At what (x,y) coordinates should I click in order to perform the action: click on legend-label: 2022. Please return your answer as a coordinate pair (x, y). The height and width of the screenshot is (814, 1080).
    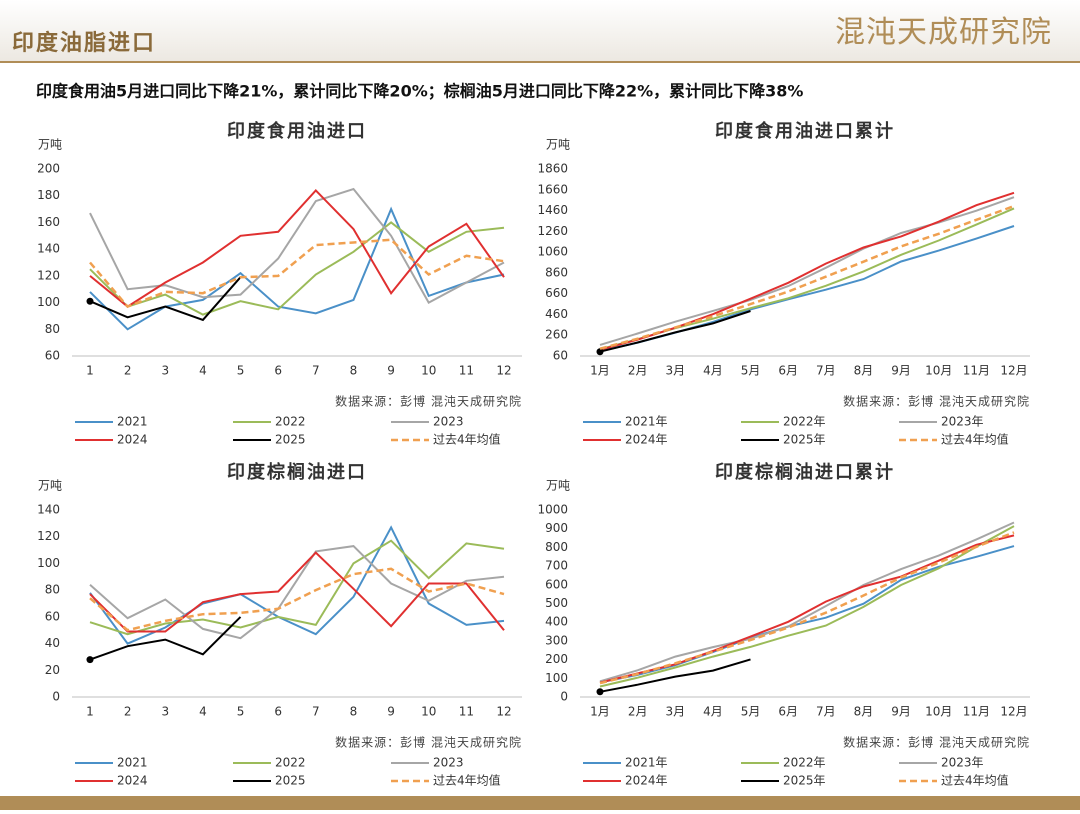
    Looking at the image, I should click on (290, 422).